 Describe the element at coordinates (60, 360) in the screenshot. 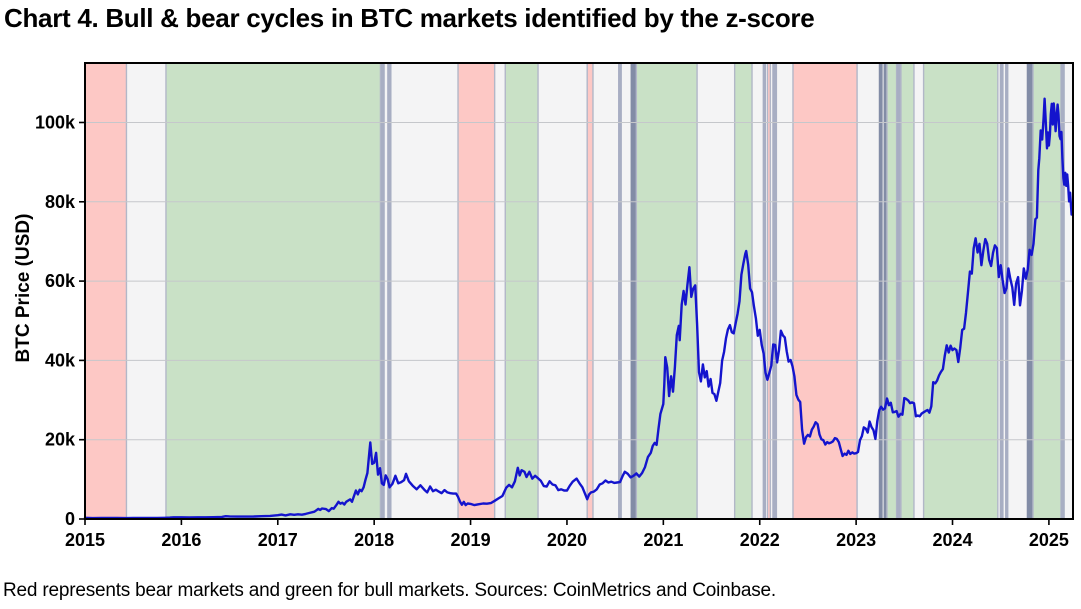

I see `y-tick-label: 40k` at that location.